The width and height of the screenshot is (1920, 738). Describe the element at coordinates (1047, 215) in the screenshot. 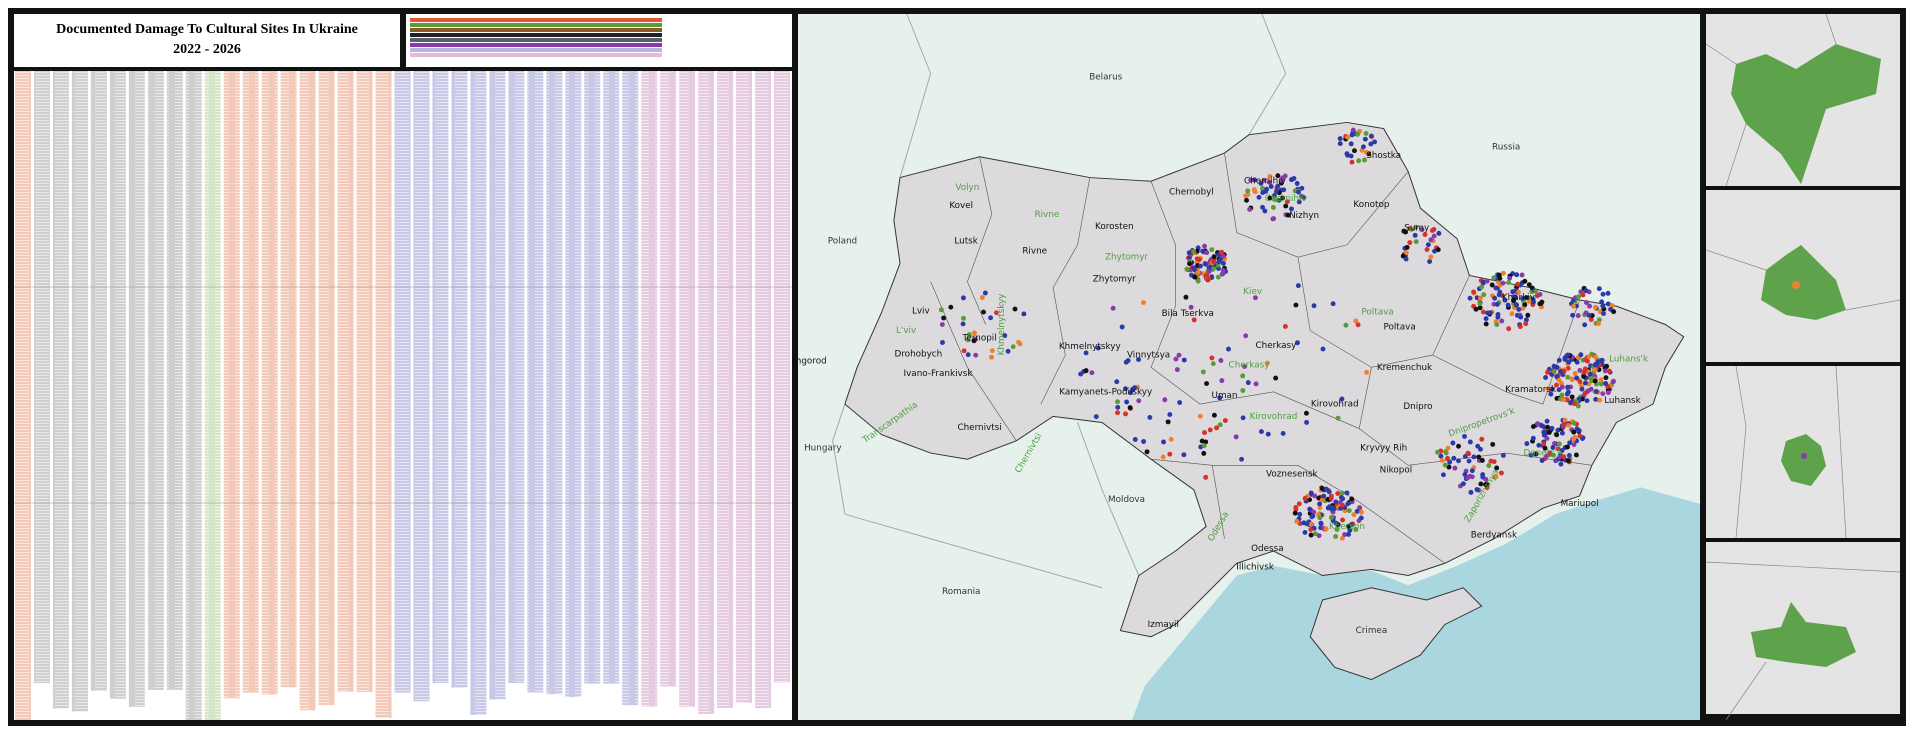

I see `region-label: Rivne` at that location.